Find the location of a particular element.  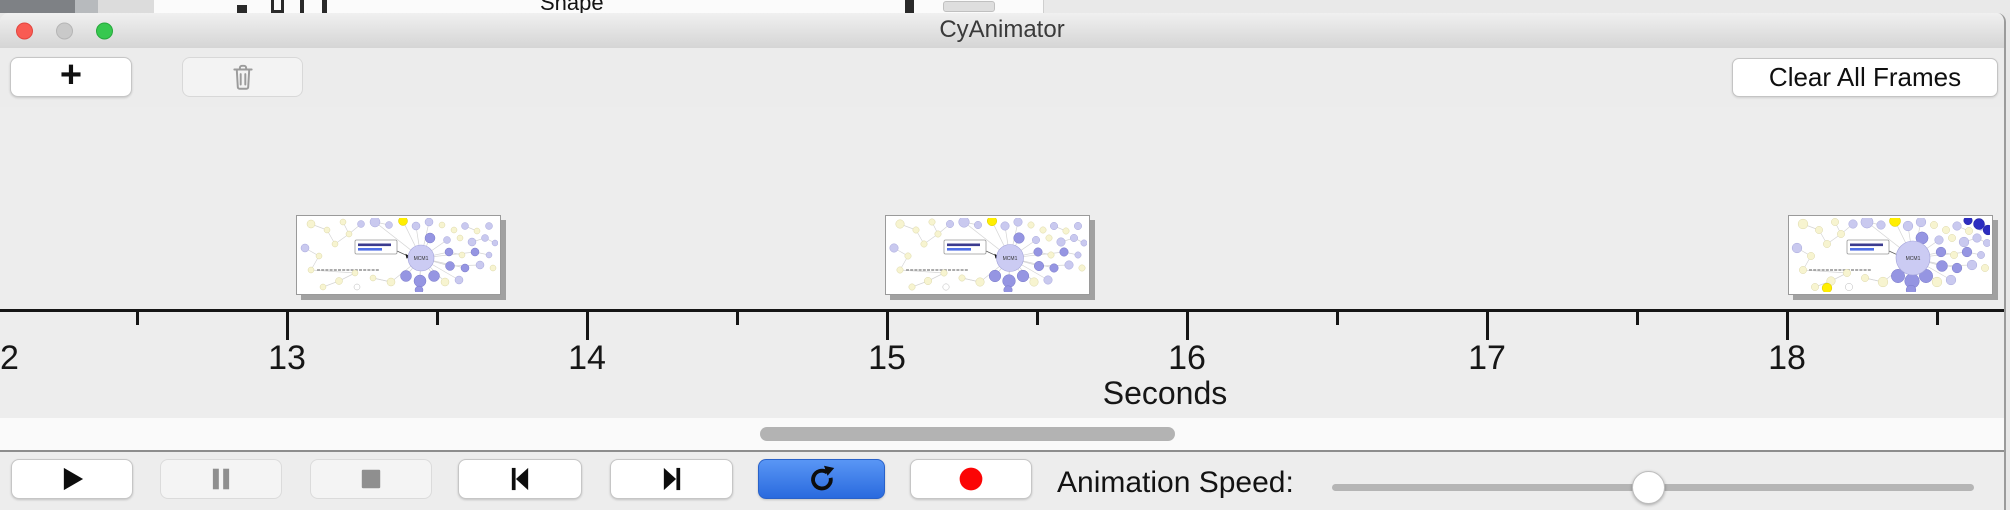

loop-button is located at coordinates (821, 479).